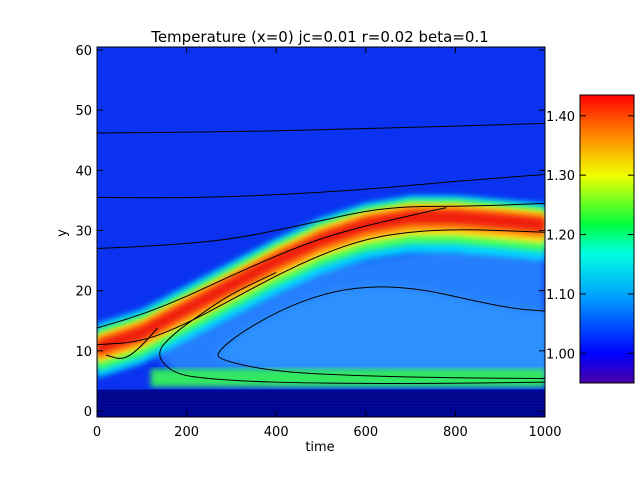 The height and width of the screenshot is (480, 640). What do you see at coordinates (83, 51) in the screenshot?
I see `y-tick-label: 60` at bounding box center [83, 51].